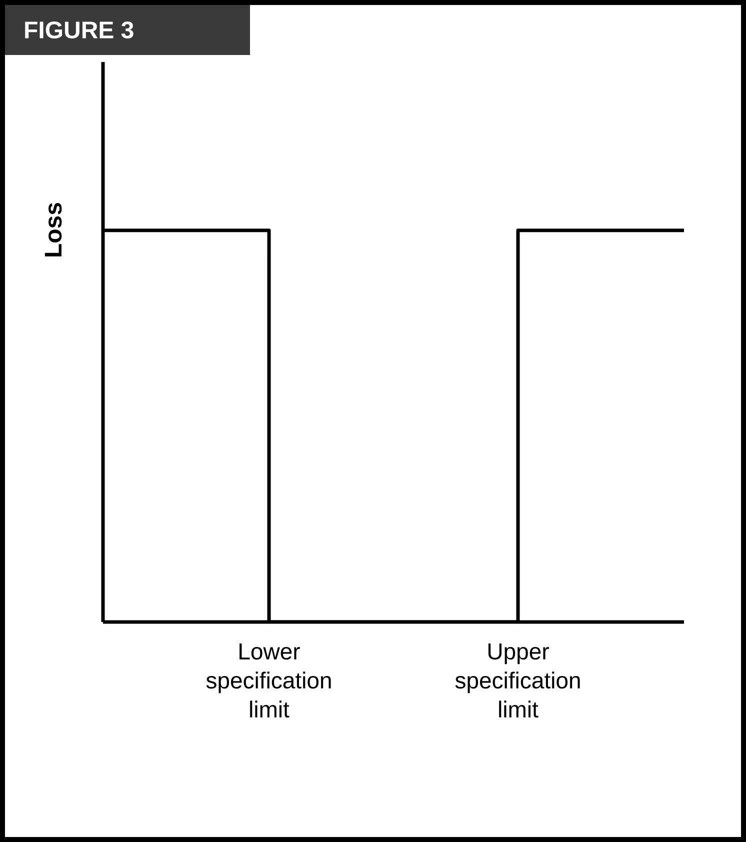  I want to click on x-tick-label: Lower specification limit, so click(268, 681).